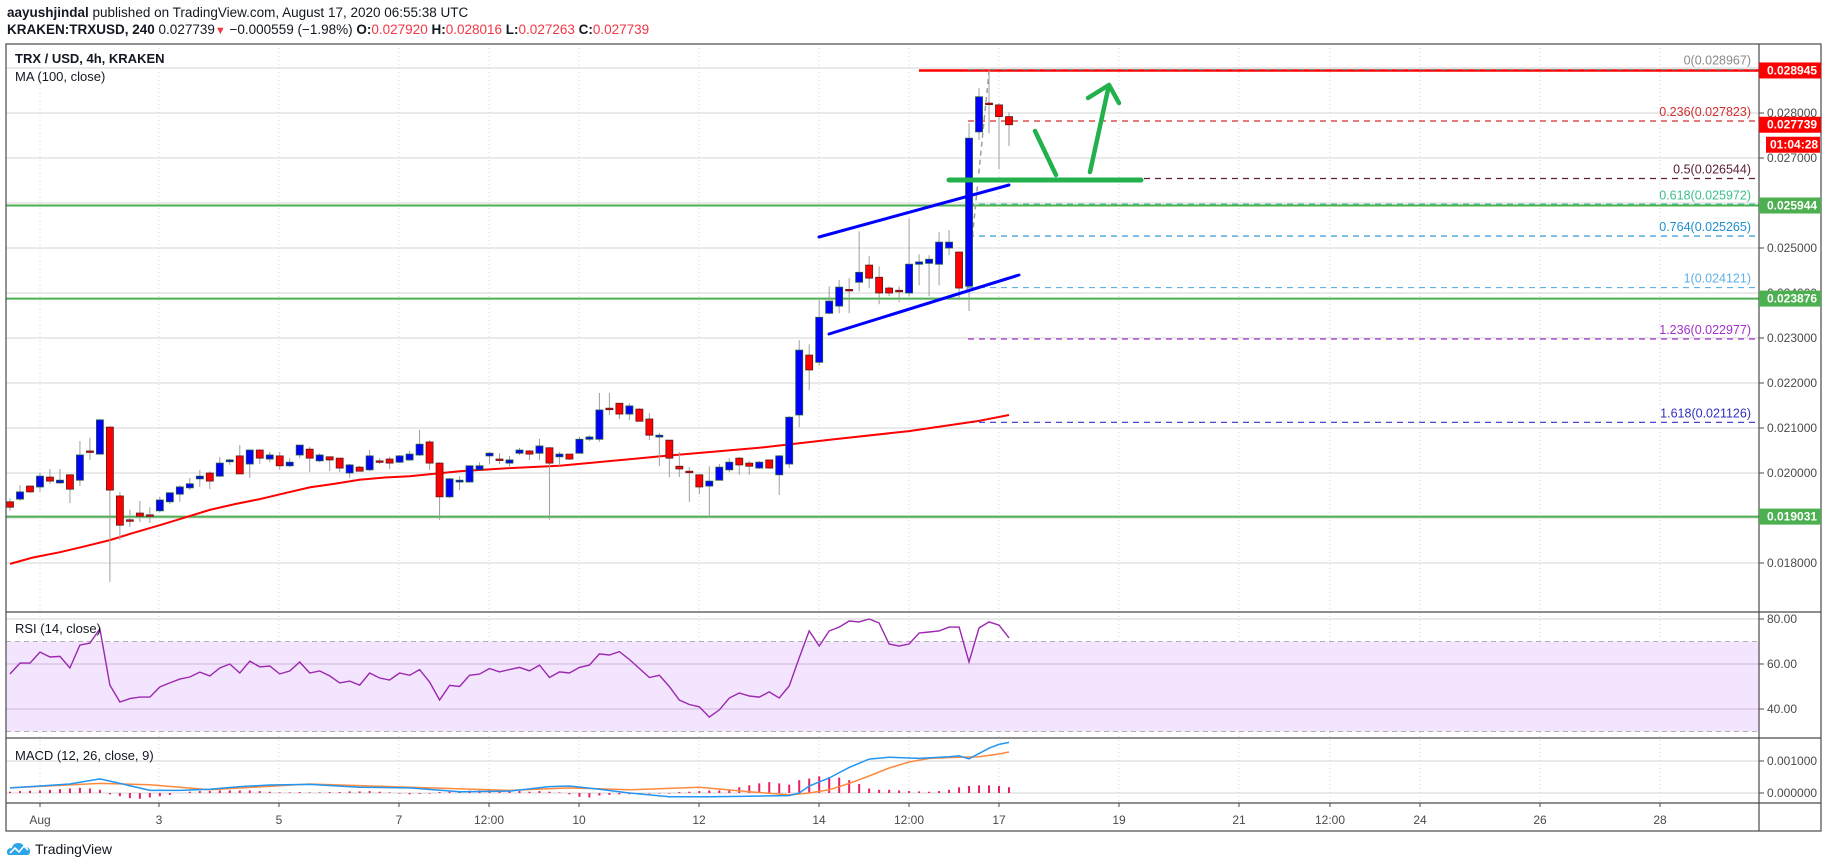  I want to click on rsi-line, so click(509, 668).